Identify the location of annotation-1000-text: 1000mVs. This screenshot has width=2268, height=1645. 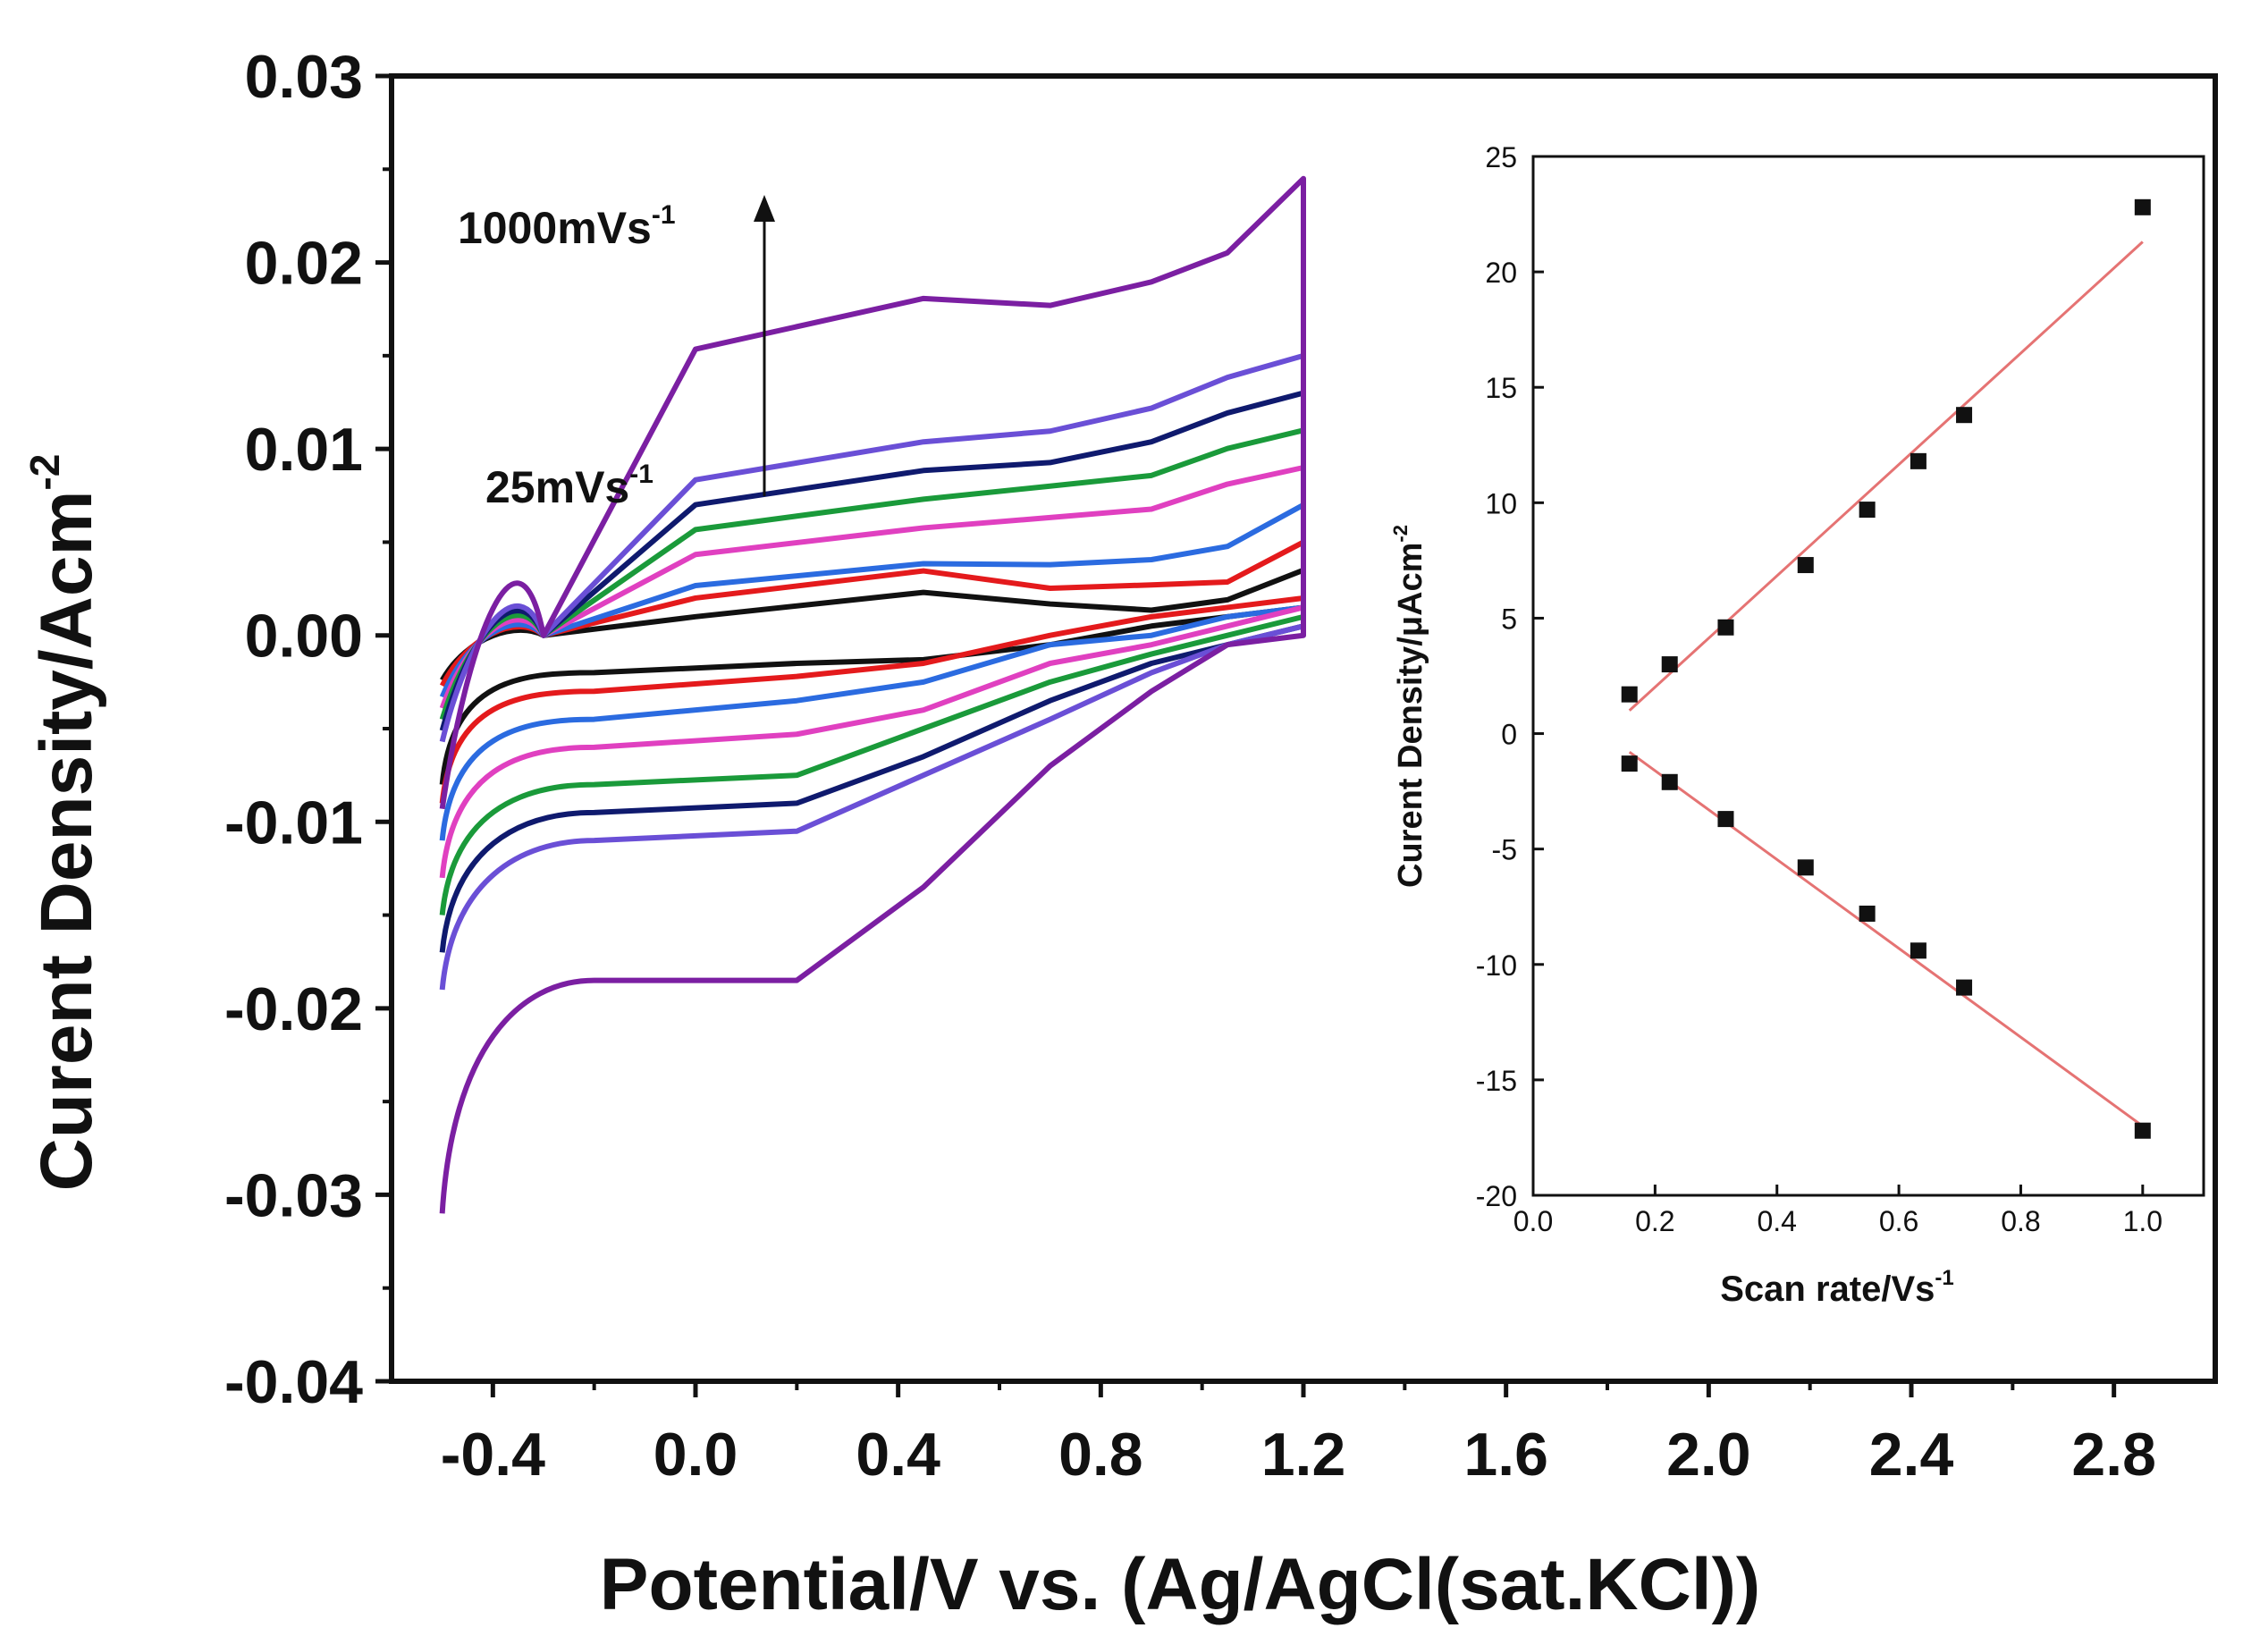
(555, 228).